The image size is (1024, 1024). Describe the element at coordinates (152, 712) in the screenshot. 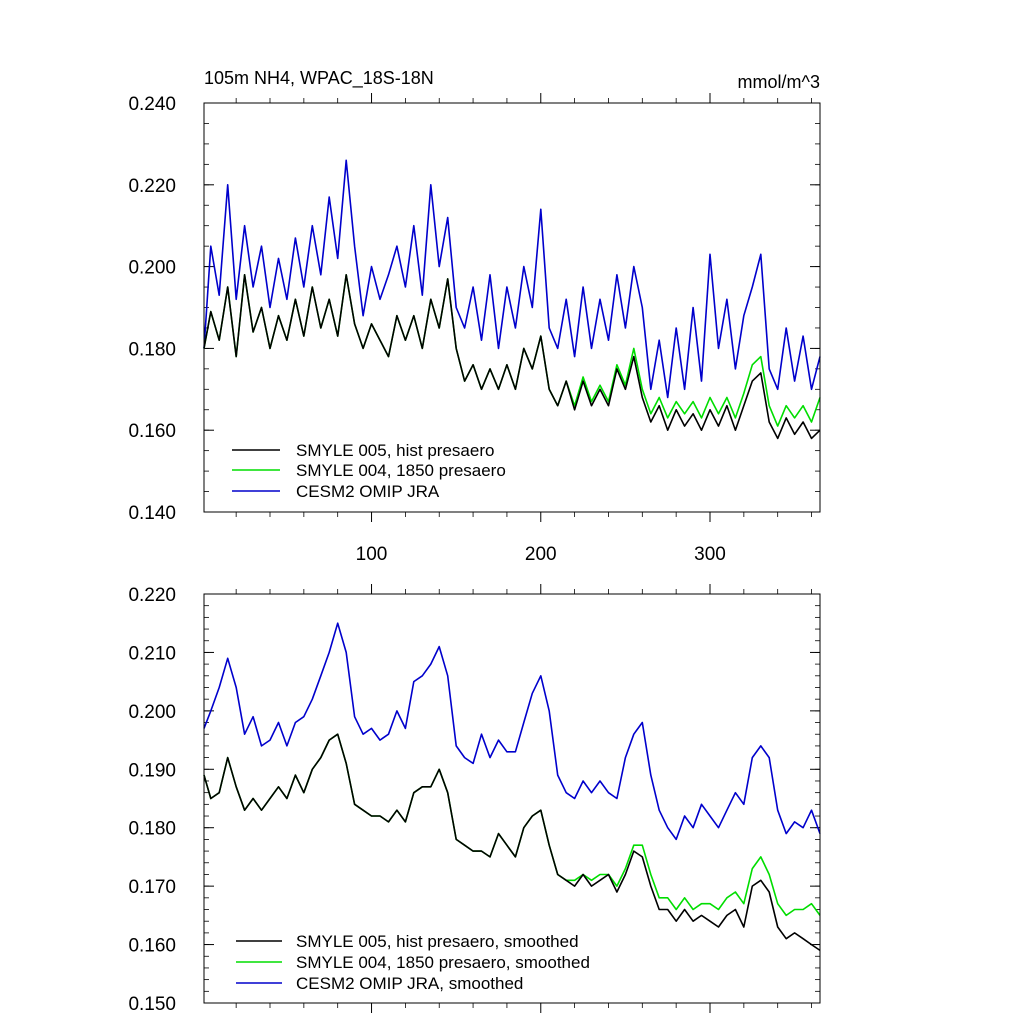

I see `bottom-ytick-label-5: 0.200` at that location.